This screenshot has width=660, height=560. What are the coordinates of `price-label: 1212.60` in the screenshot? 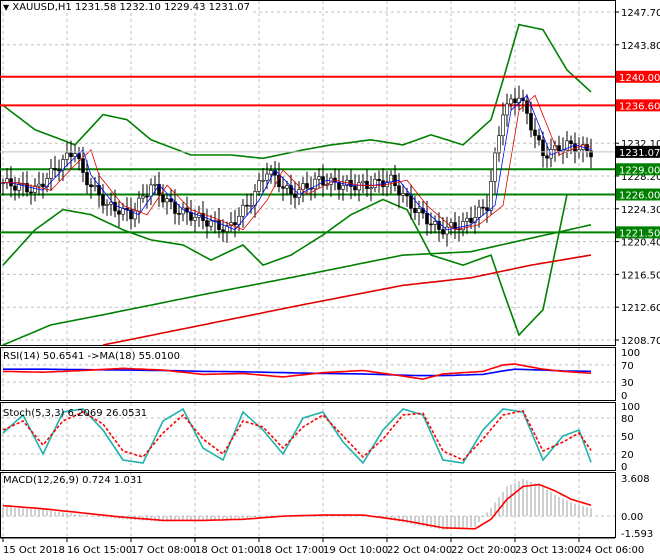 It's located at (640, 308).